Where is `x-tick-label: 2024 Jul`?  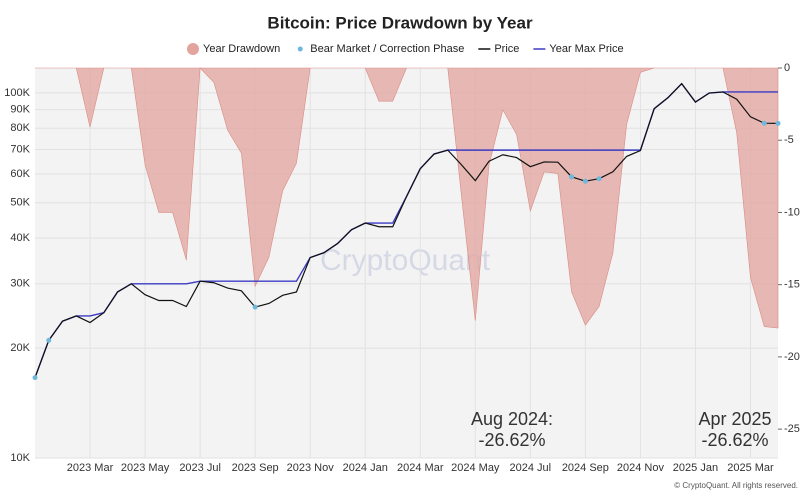 x-tick-label: 2024 Jul is located at coordinates (531, 468).